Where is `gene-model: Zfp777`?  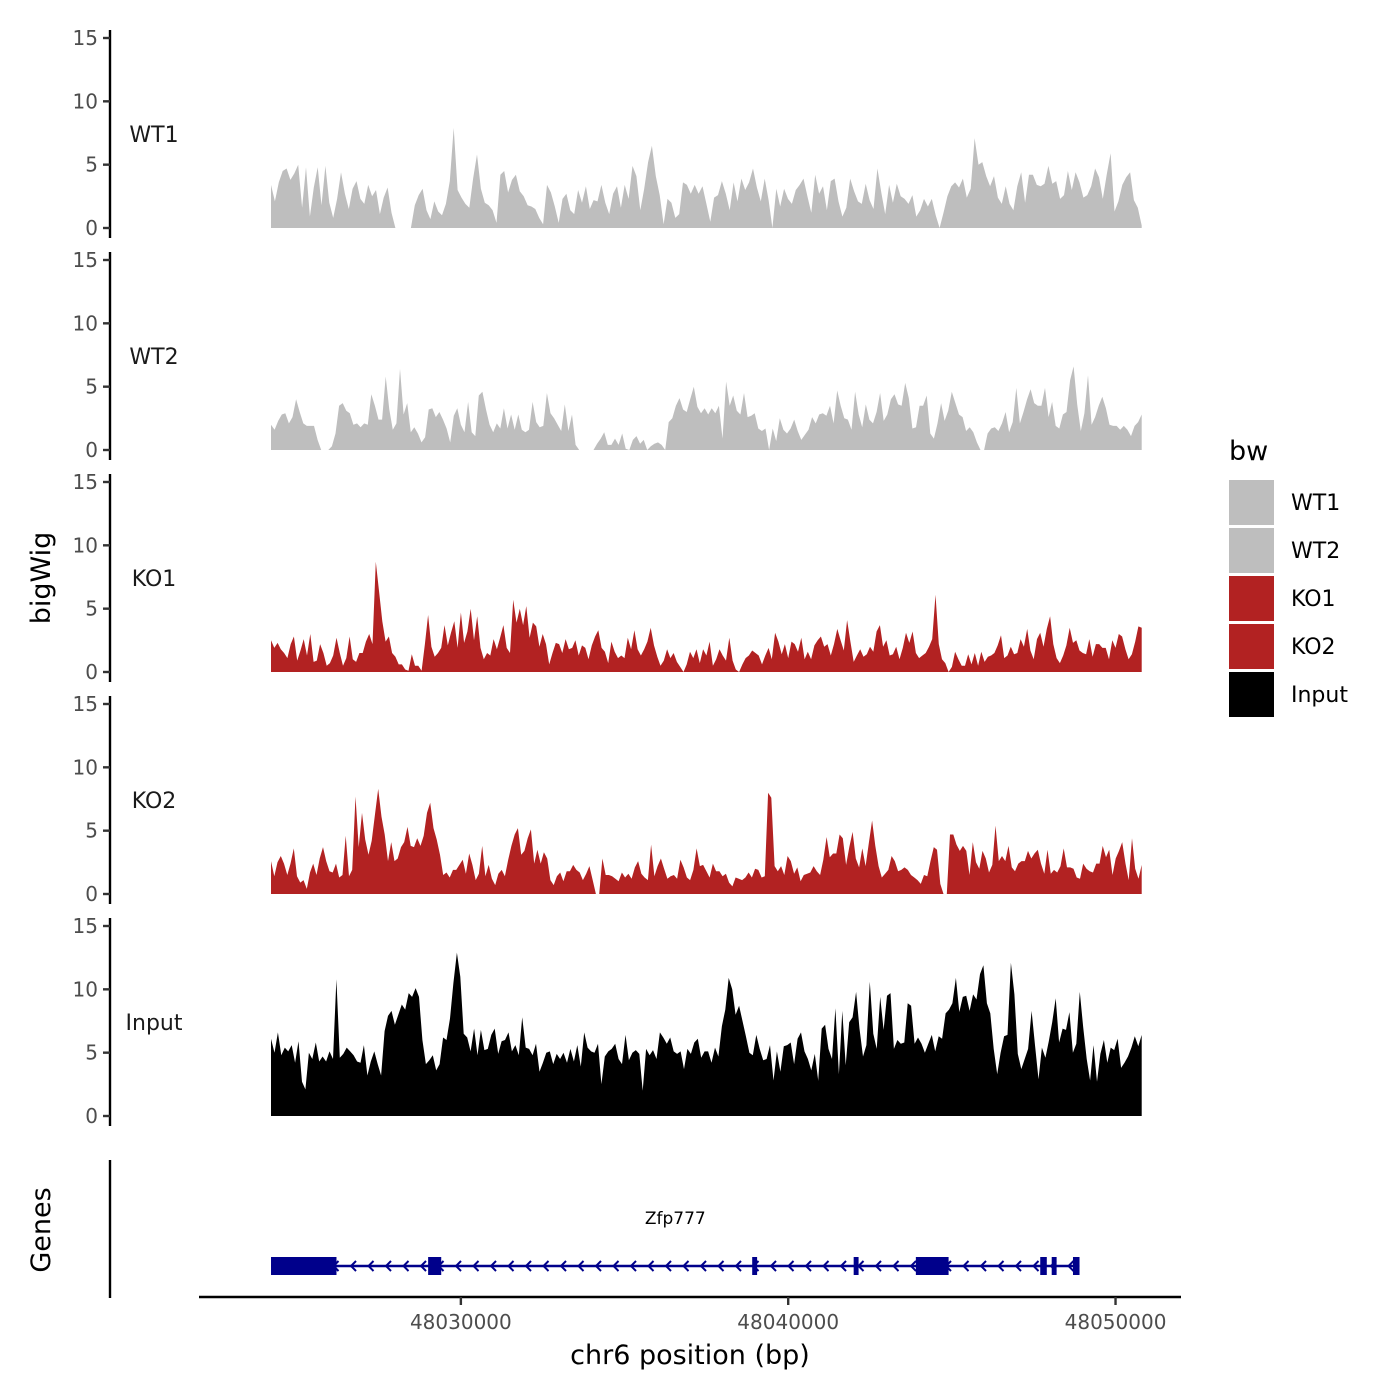
gene-model: Zfp777 is located at coordinates (675, 1242).